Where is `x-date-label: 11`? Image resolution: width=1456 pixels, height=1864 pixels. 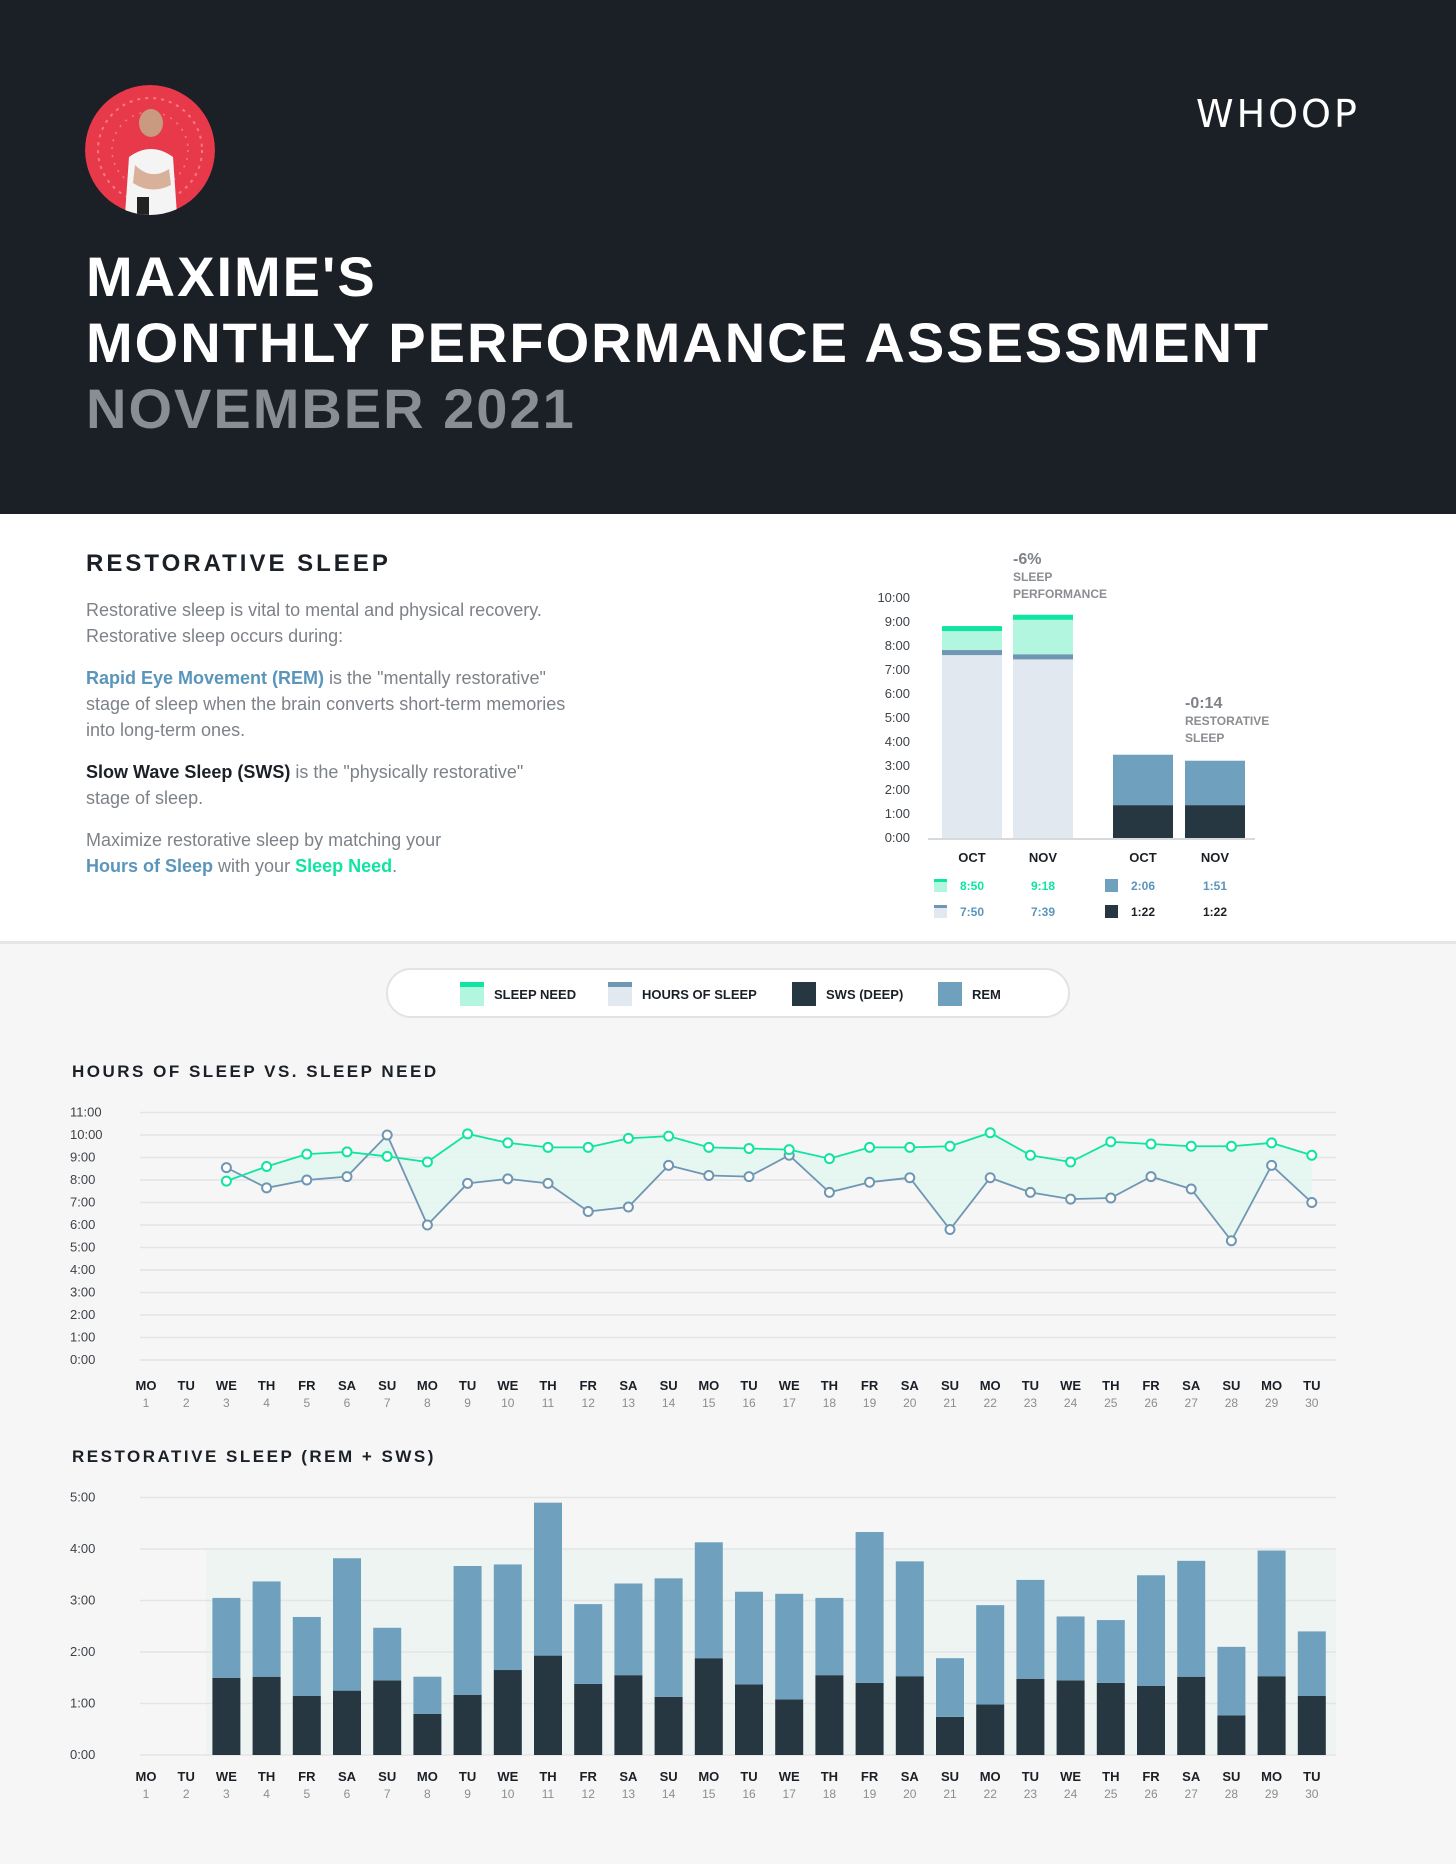
x-date-label: 11 is located at coordinates (548, 1794).